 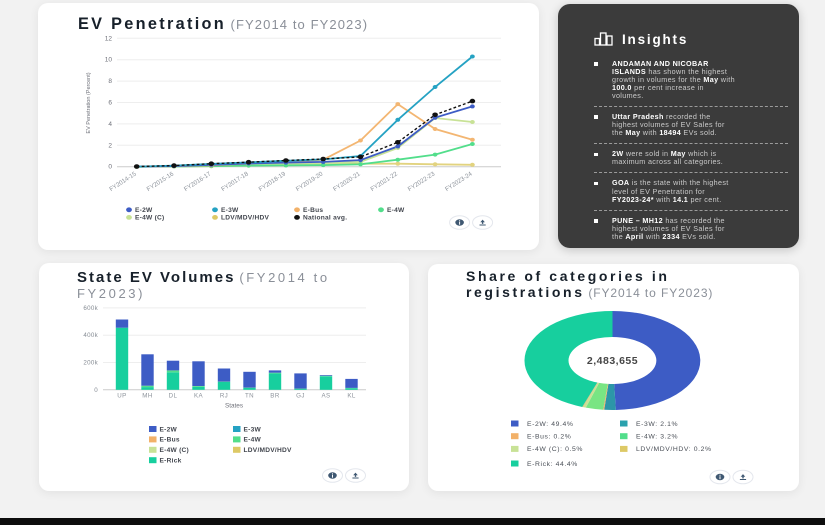 What do you see at coordinates (325, 395) in the screenshot?
I see `svg-text: AS` at bounding box center [325, 395].